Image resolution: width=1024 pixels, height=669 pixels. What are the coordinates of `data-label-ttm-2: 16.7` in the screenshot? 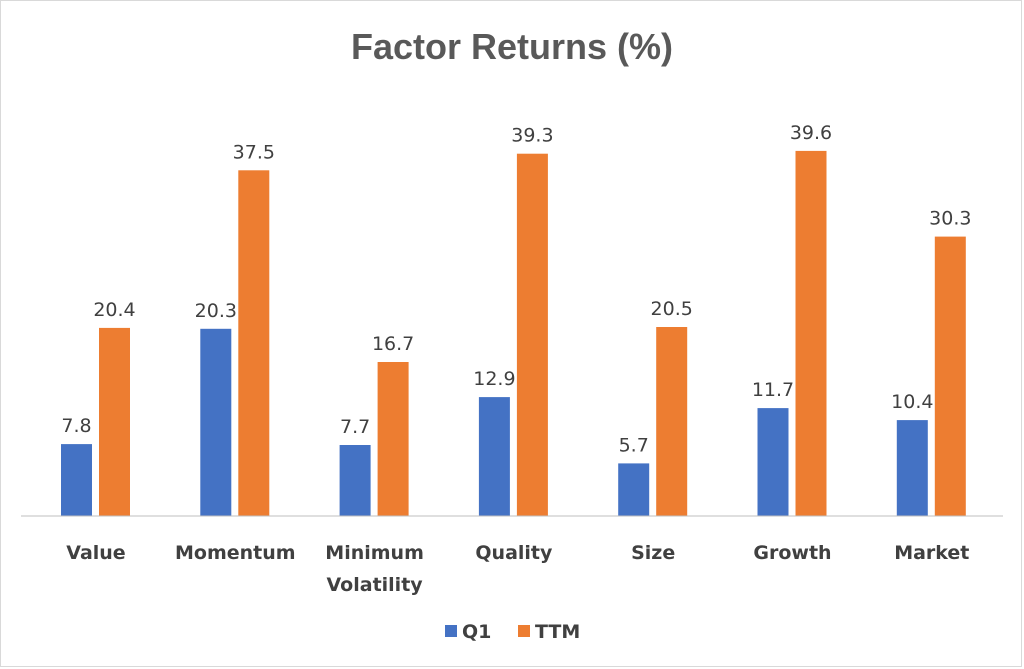 It's located at (393, 344).